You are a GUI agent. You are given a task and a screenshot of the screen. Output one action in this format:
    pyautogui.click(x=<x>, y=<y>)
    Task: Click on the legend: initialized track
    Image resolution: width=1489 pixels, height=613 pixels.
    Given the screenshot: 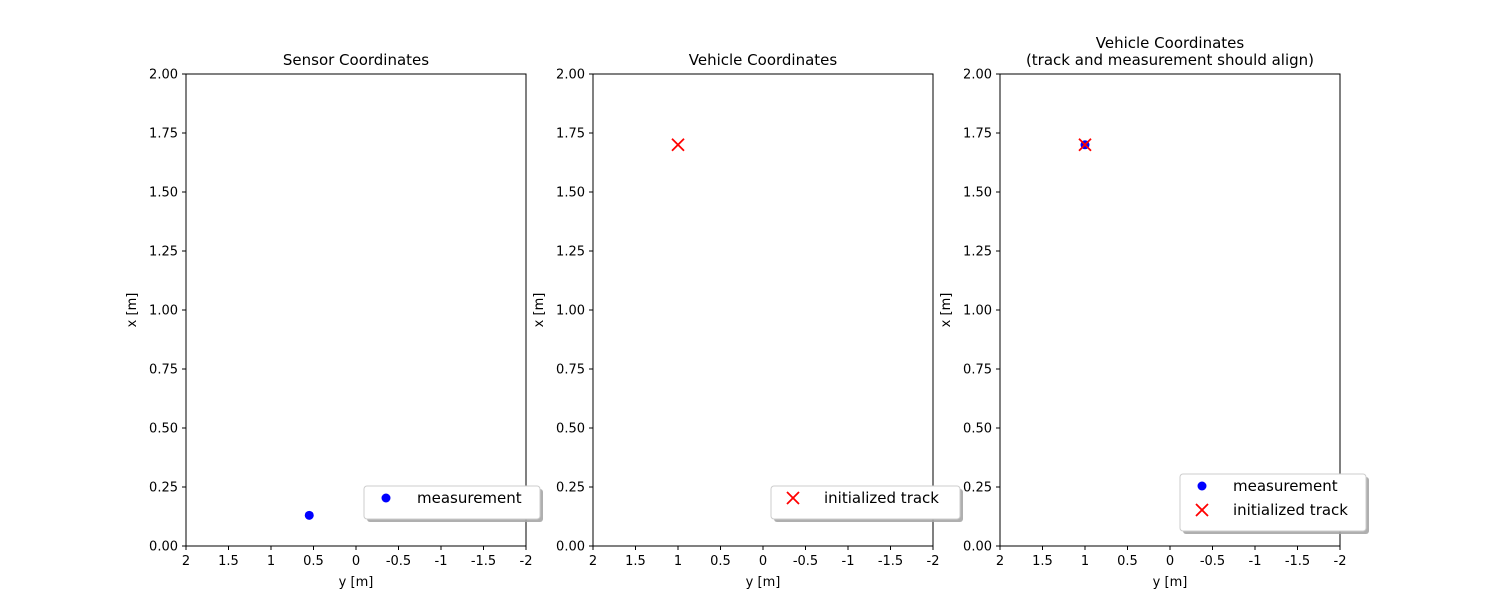 What is the action you would take?
    pyautogui.click(x=866, y=503)
    